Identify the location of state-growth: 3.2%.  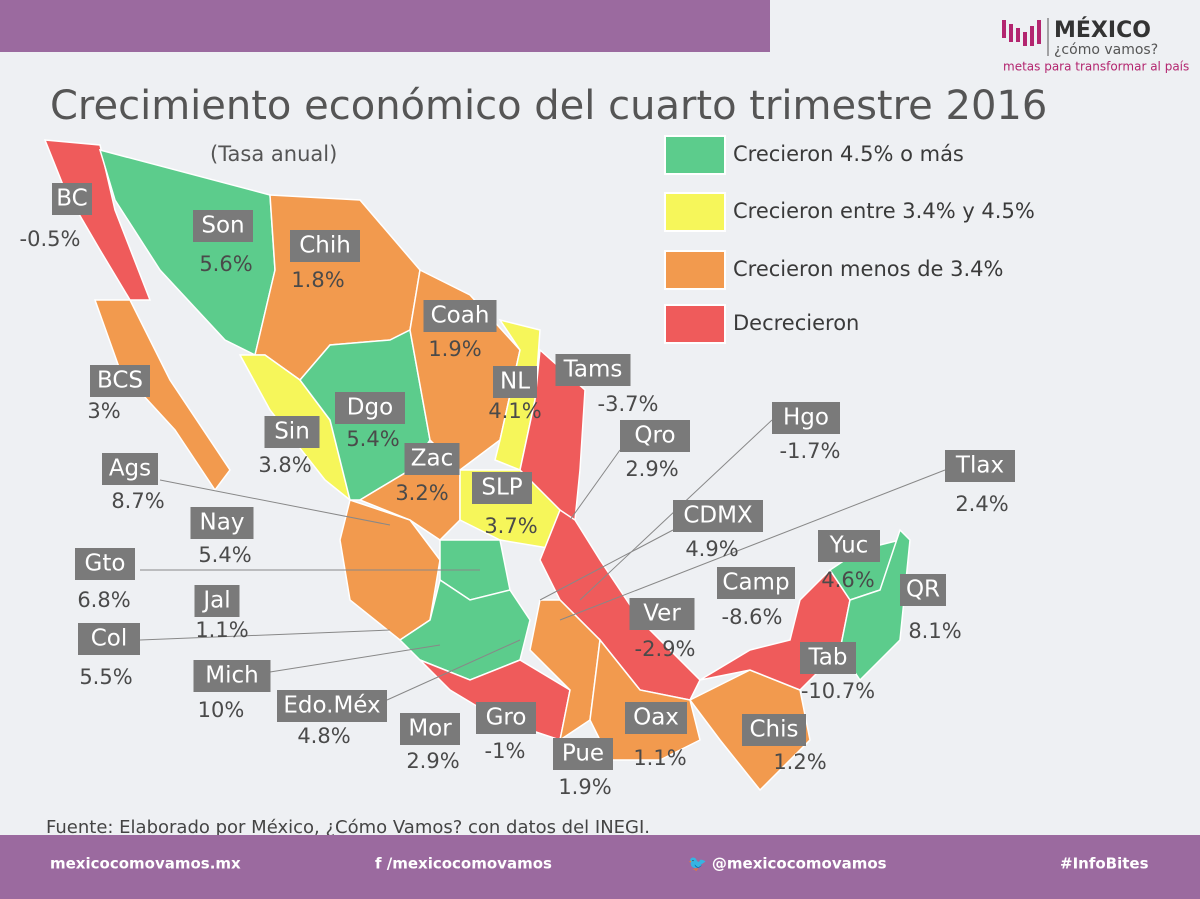
(421, 493).